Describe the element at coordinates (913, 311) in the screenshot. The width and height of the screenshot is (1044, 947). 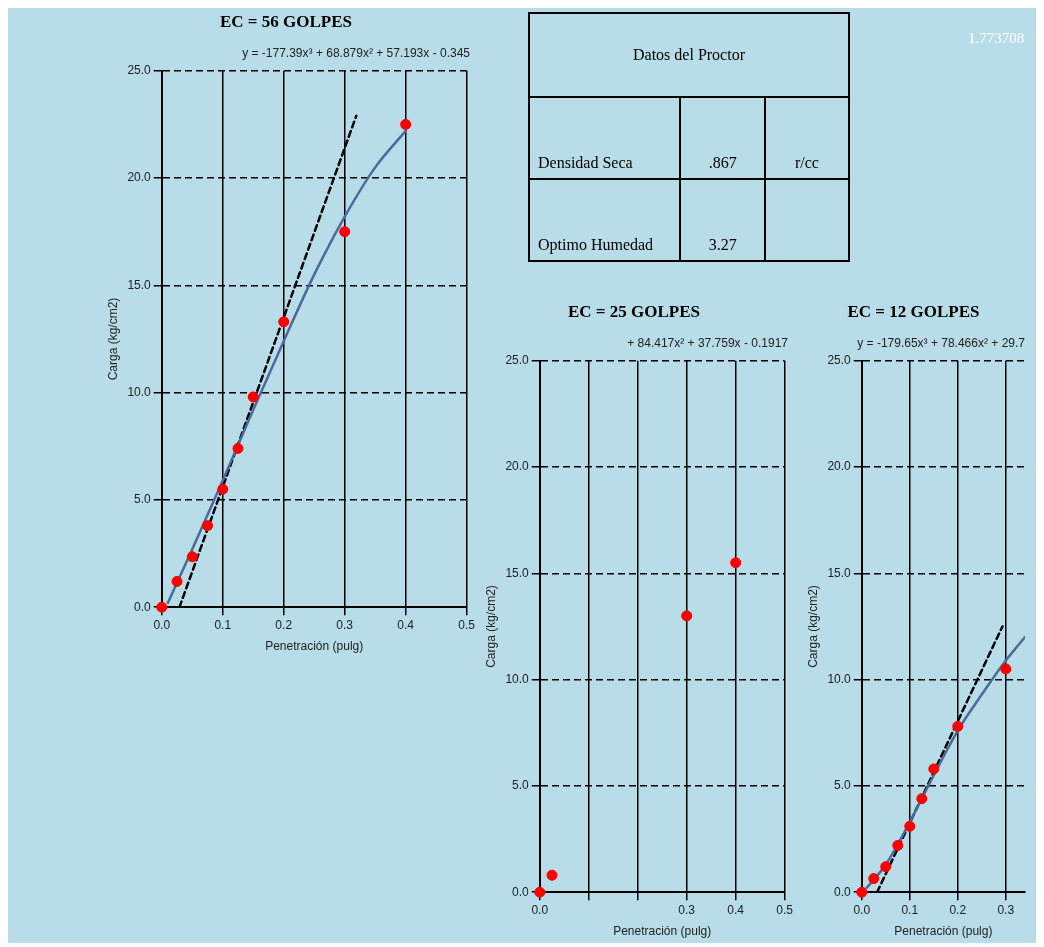
I see `chart-title: EC = 12 GOLPES` at that location.